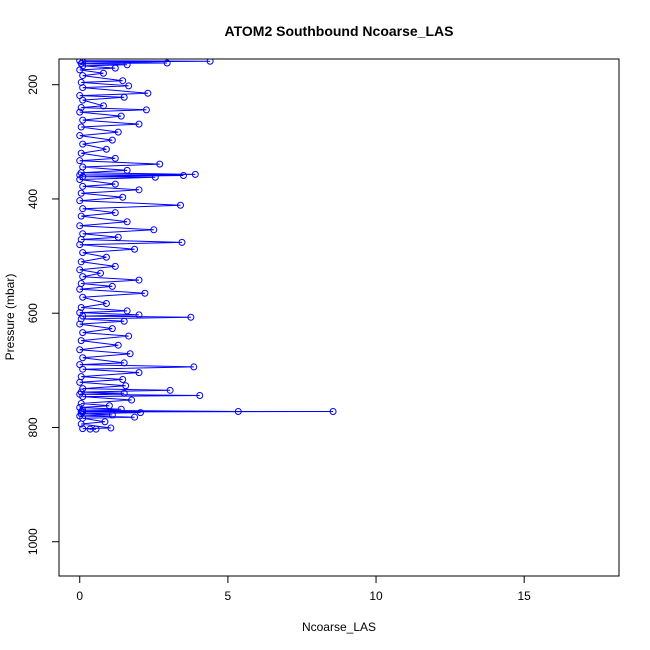 The height and width of the screenshot is (650, 650). Describe the element at coordinates (33, 313) in the screenshot. I see `y-tick-label: 600` at that location.